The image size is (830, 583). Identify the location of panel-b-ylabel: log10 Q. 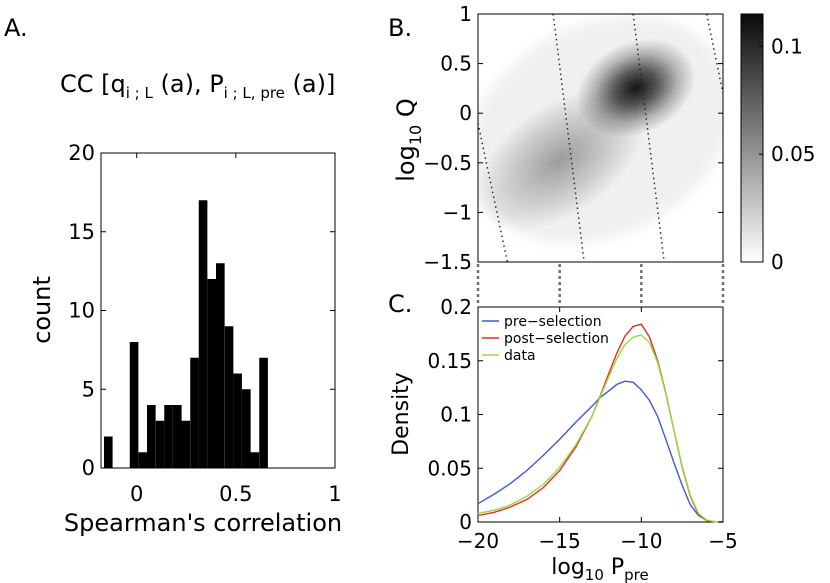
(408, 139).